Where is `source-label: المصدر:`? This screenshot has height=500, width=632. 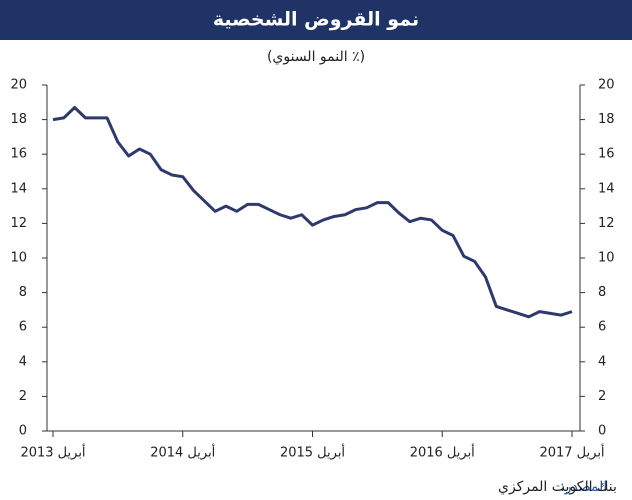 source-label: المصدر: is located at coordinates (583, 487).